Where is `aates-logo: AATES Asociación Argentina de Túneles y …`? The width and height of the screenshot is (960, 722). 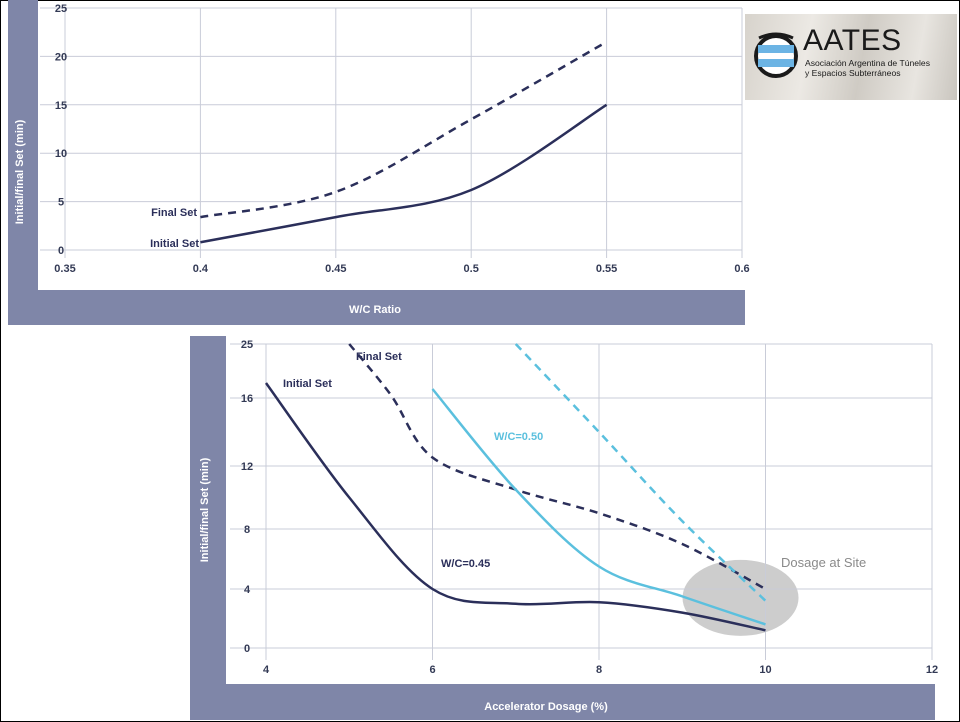 aates-logo: AATES Asociación Argentina de Túneles y … is located at coordinates (851, 57).